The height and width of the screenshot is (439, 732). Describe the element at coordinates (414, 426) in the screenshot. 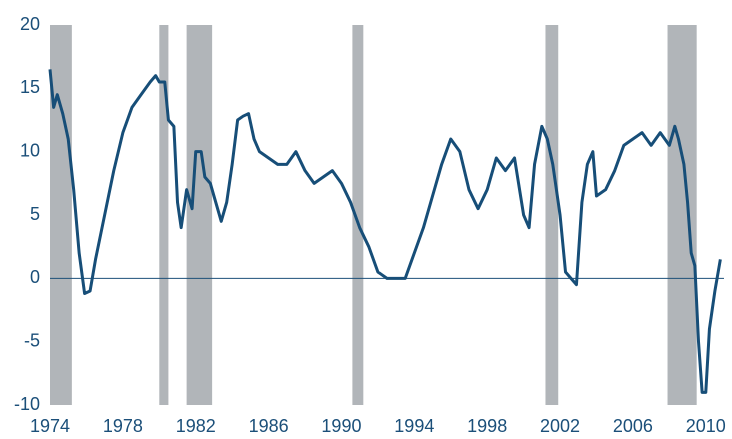

I see `x-tick-label: 1994` at that location.